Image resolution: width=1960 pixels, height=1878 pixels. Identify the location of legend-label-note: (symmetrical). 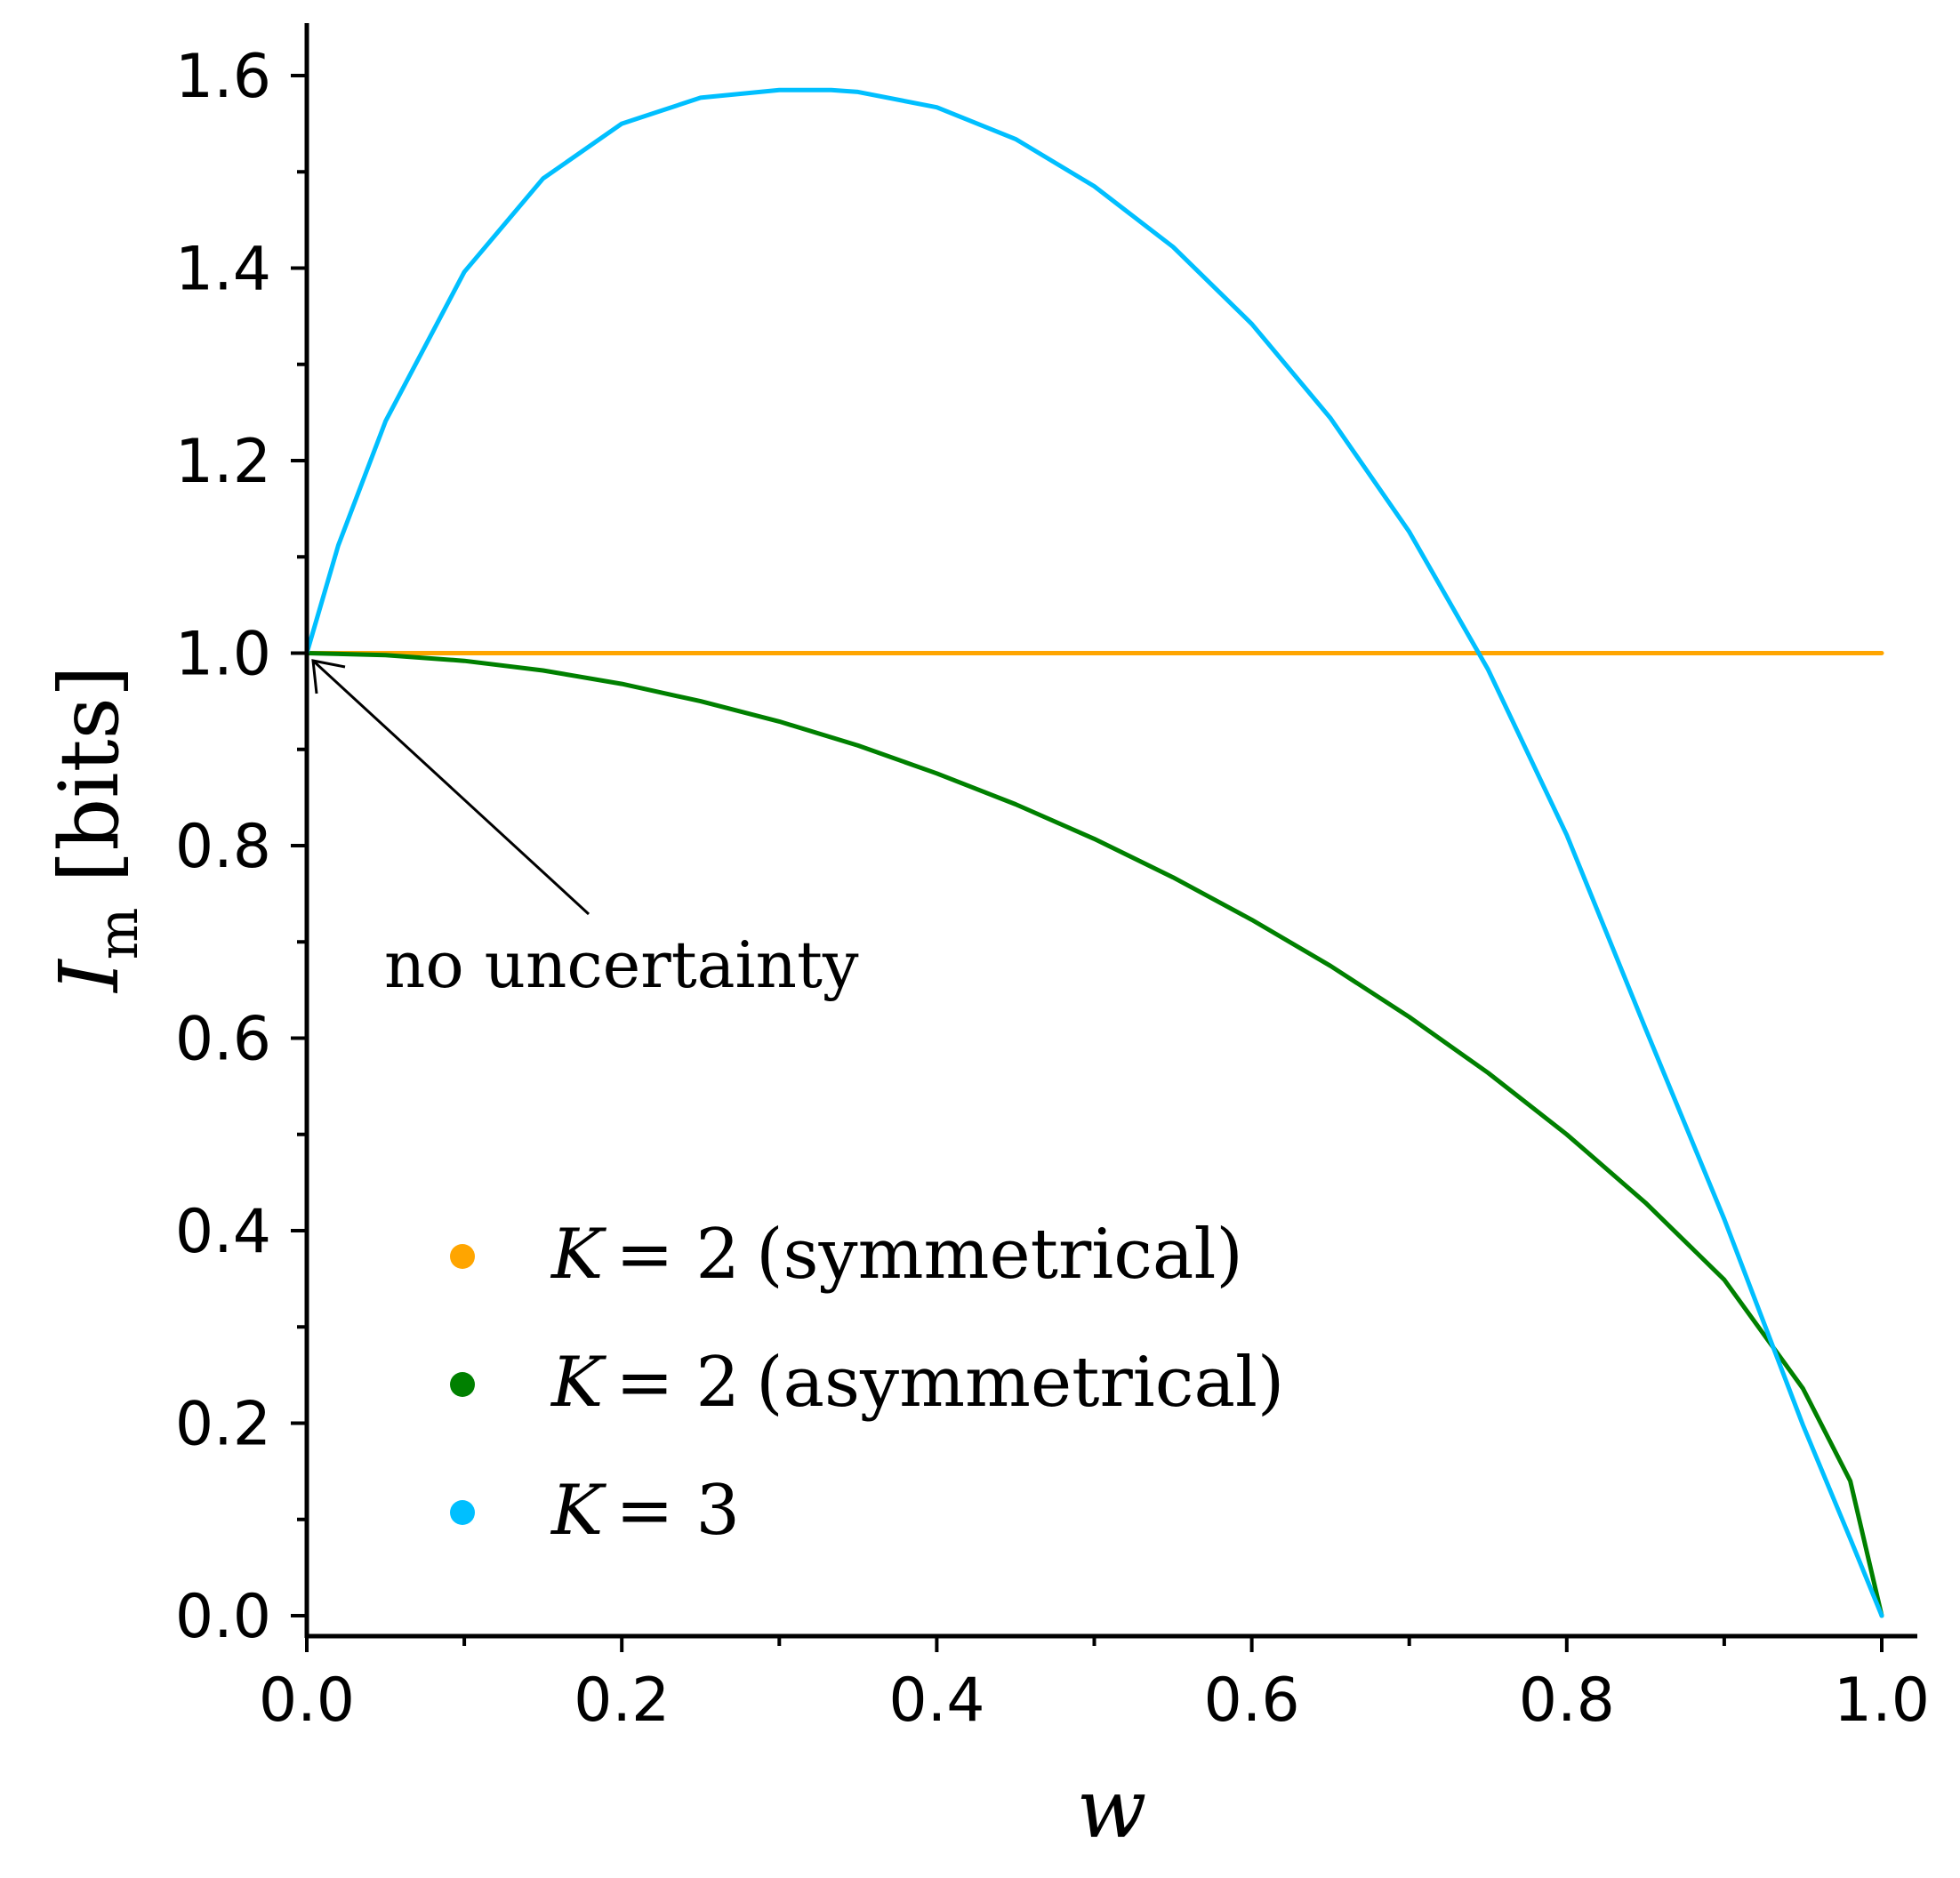
(999, 1255).